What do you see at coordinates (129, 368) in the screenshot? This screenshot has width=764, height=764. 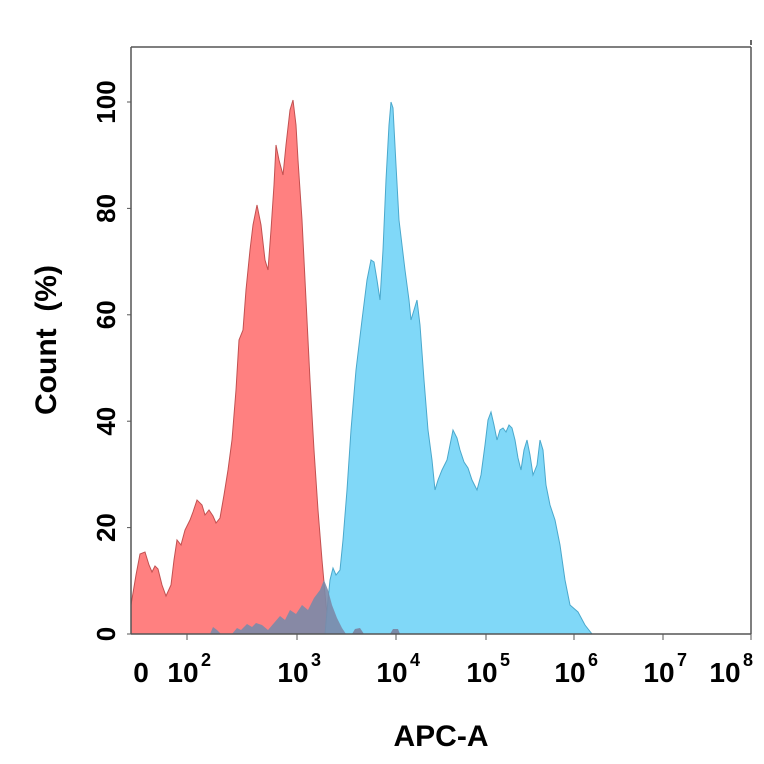 I see `y-ticks` at bounding box center [129, 368].